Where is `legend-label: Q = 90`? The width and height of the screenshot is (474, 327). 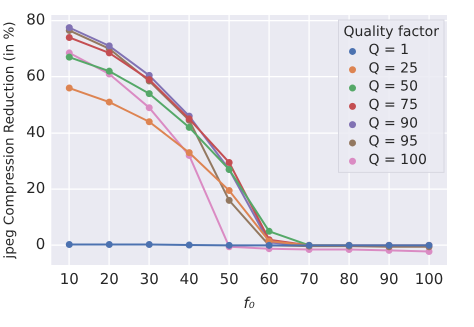 legend-label: Q = 90 is located at coordinates (393, 123).